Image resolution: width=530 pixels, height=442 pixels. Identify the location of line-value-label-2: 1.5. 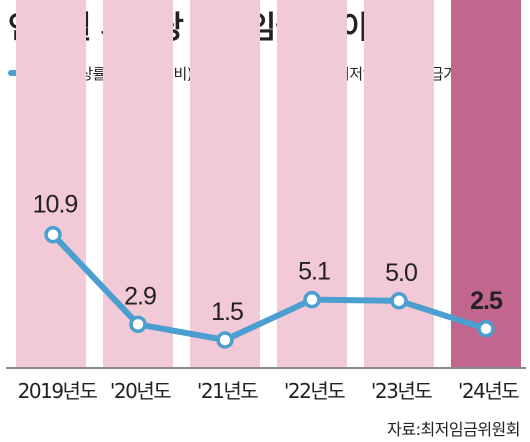
(227, 312).